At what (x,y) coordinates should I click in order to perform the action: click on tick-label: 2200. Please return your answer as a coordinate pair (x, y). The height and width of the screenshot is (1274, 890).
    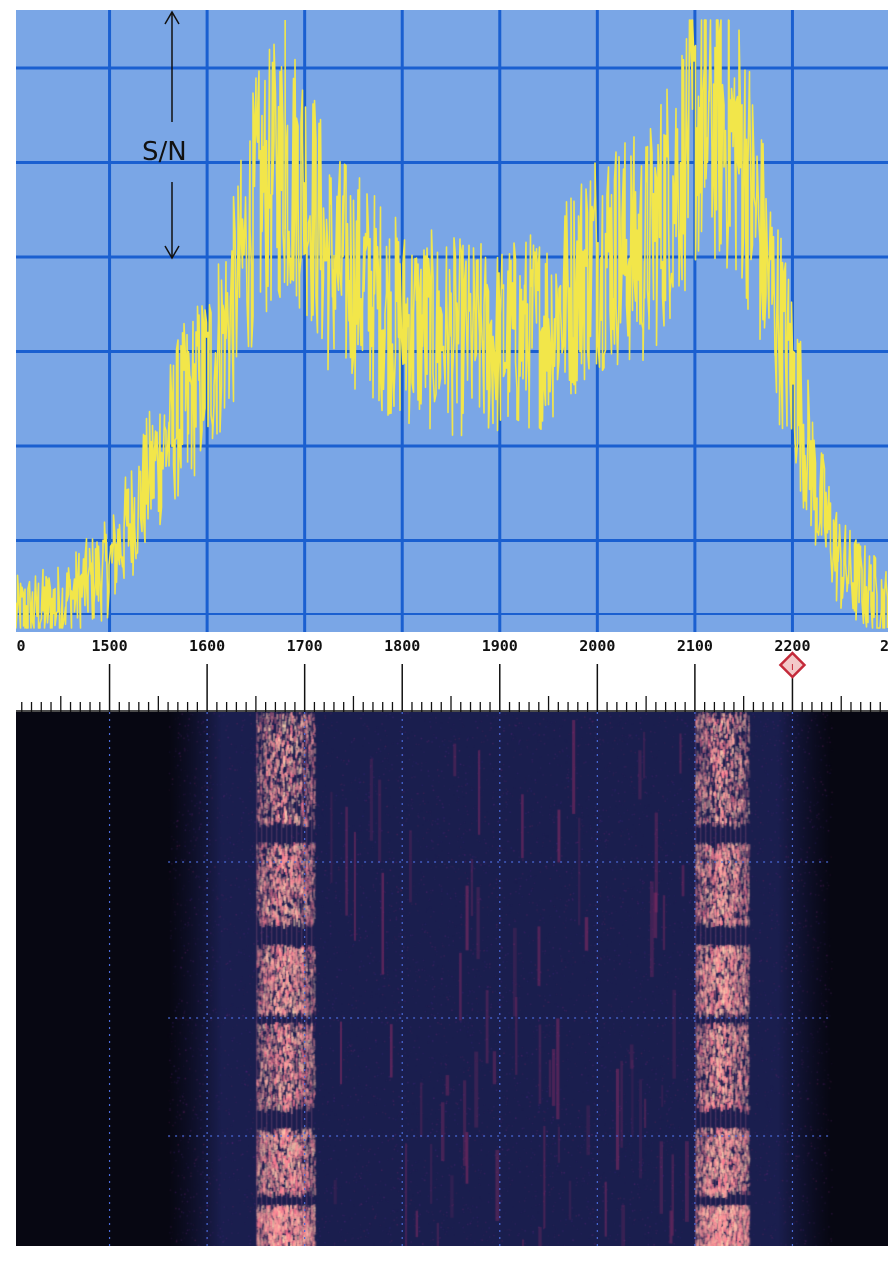
    Looking at the image, I should click on (792, 646).